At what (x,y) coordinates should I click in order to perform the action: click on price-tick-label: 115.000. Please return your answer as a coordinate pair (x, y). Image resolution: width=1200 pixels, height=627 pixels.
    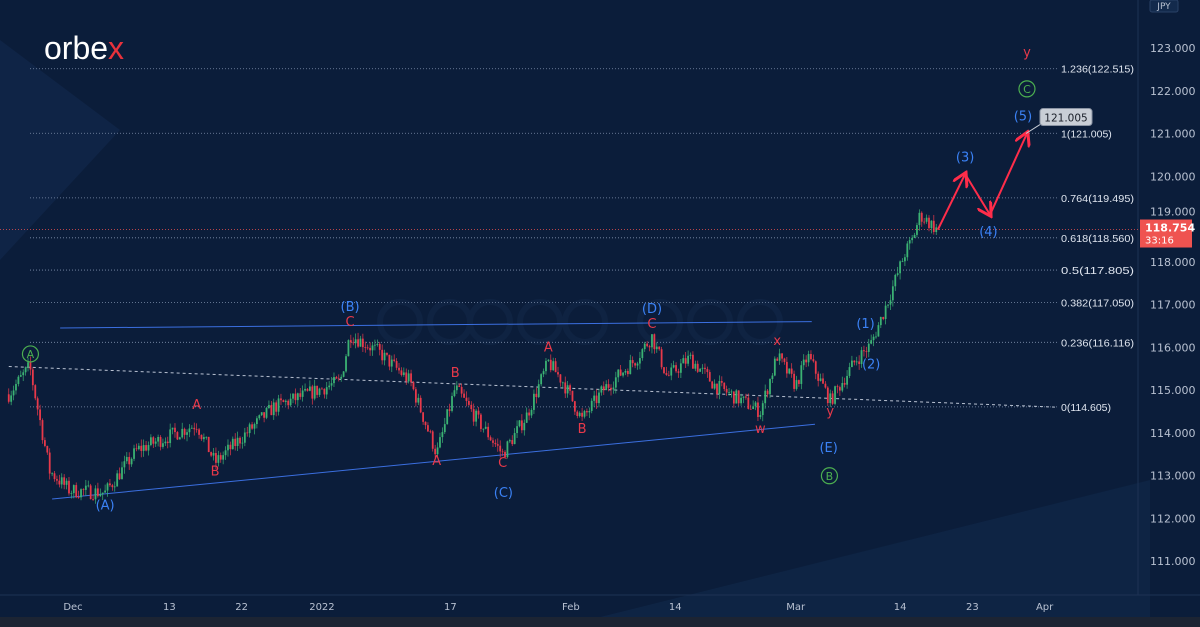
    Looking at the image, I should click on (1173, 390).